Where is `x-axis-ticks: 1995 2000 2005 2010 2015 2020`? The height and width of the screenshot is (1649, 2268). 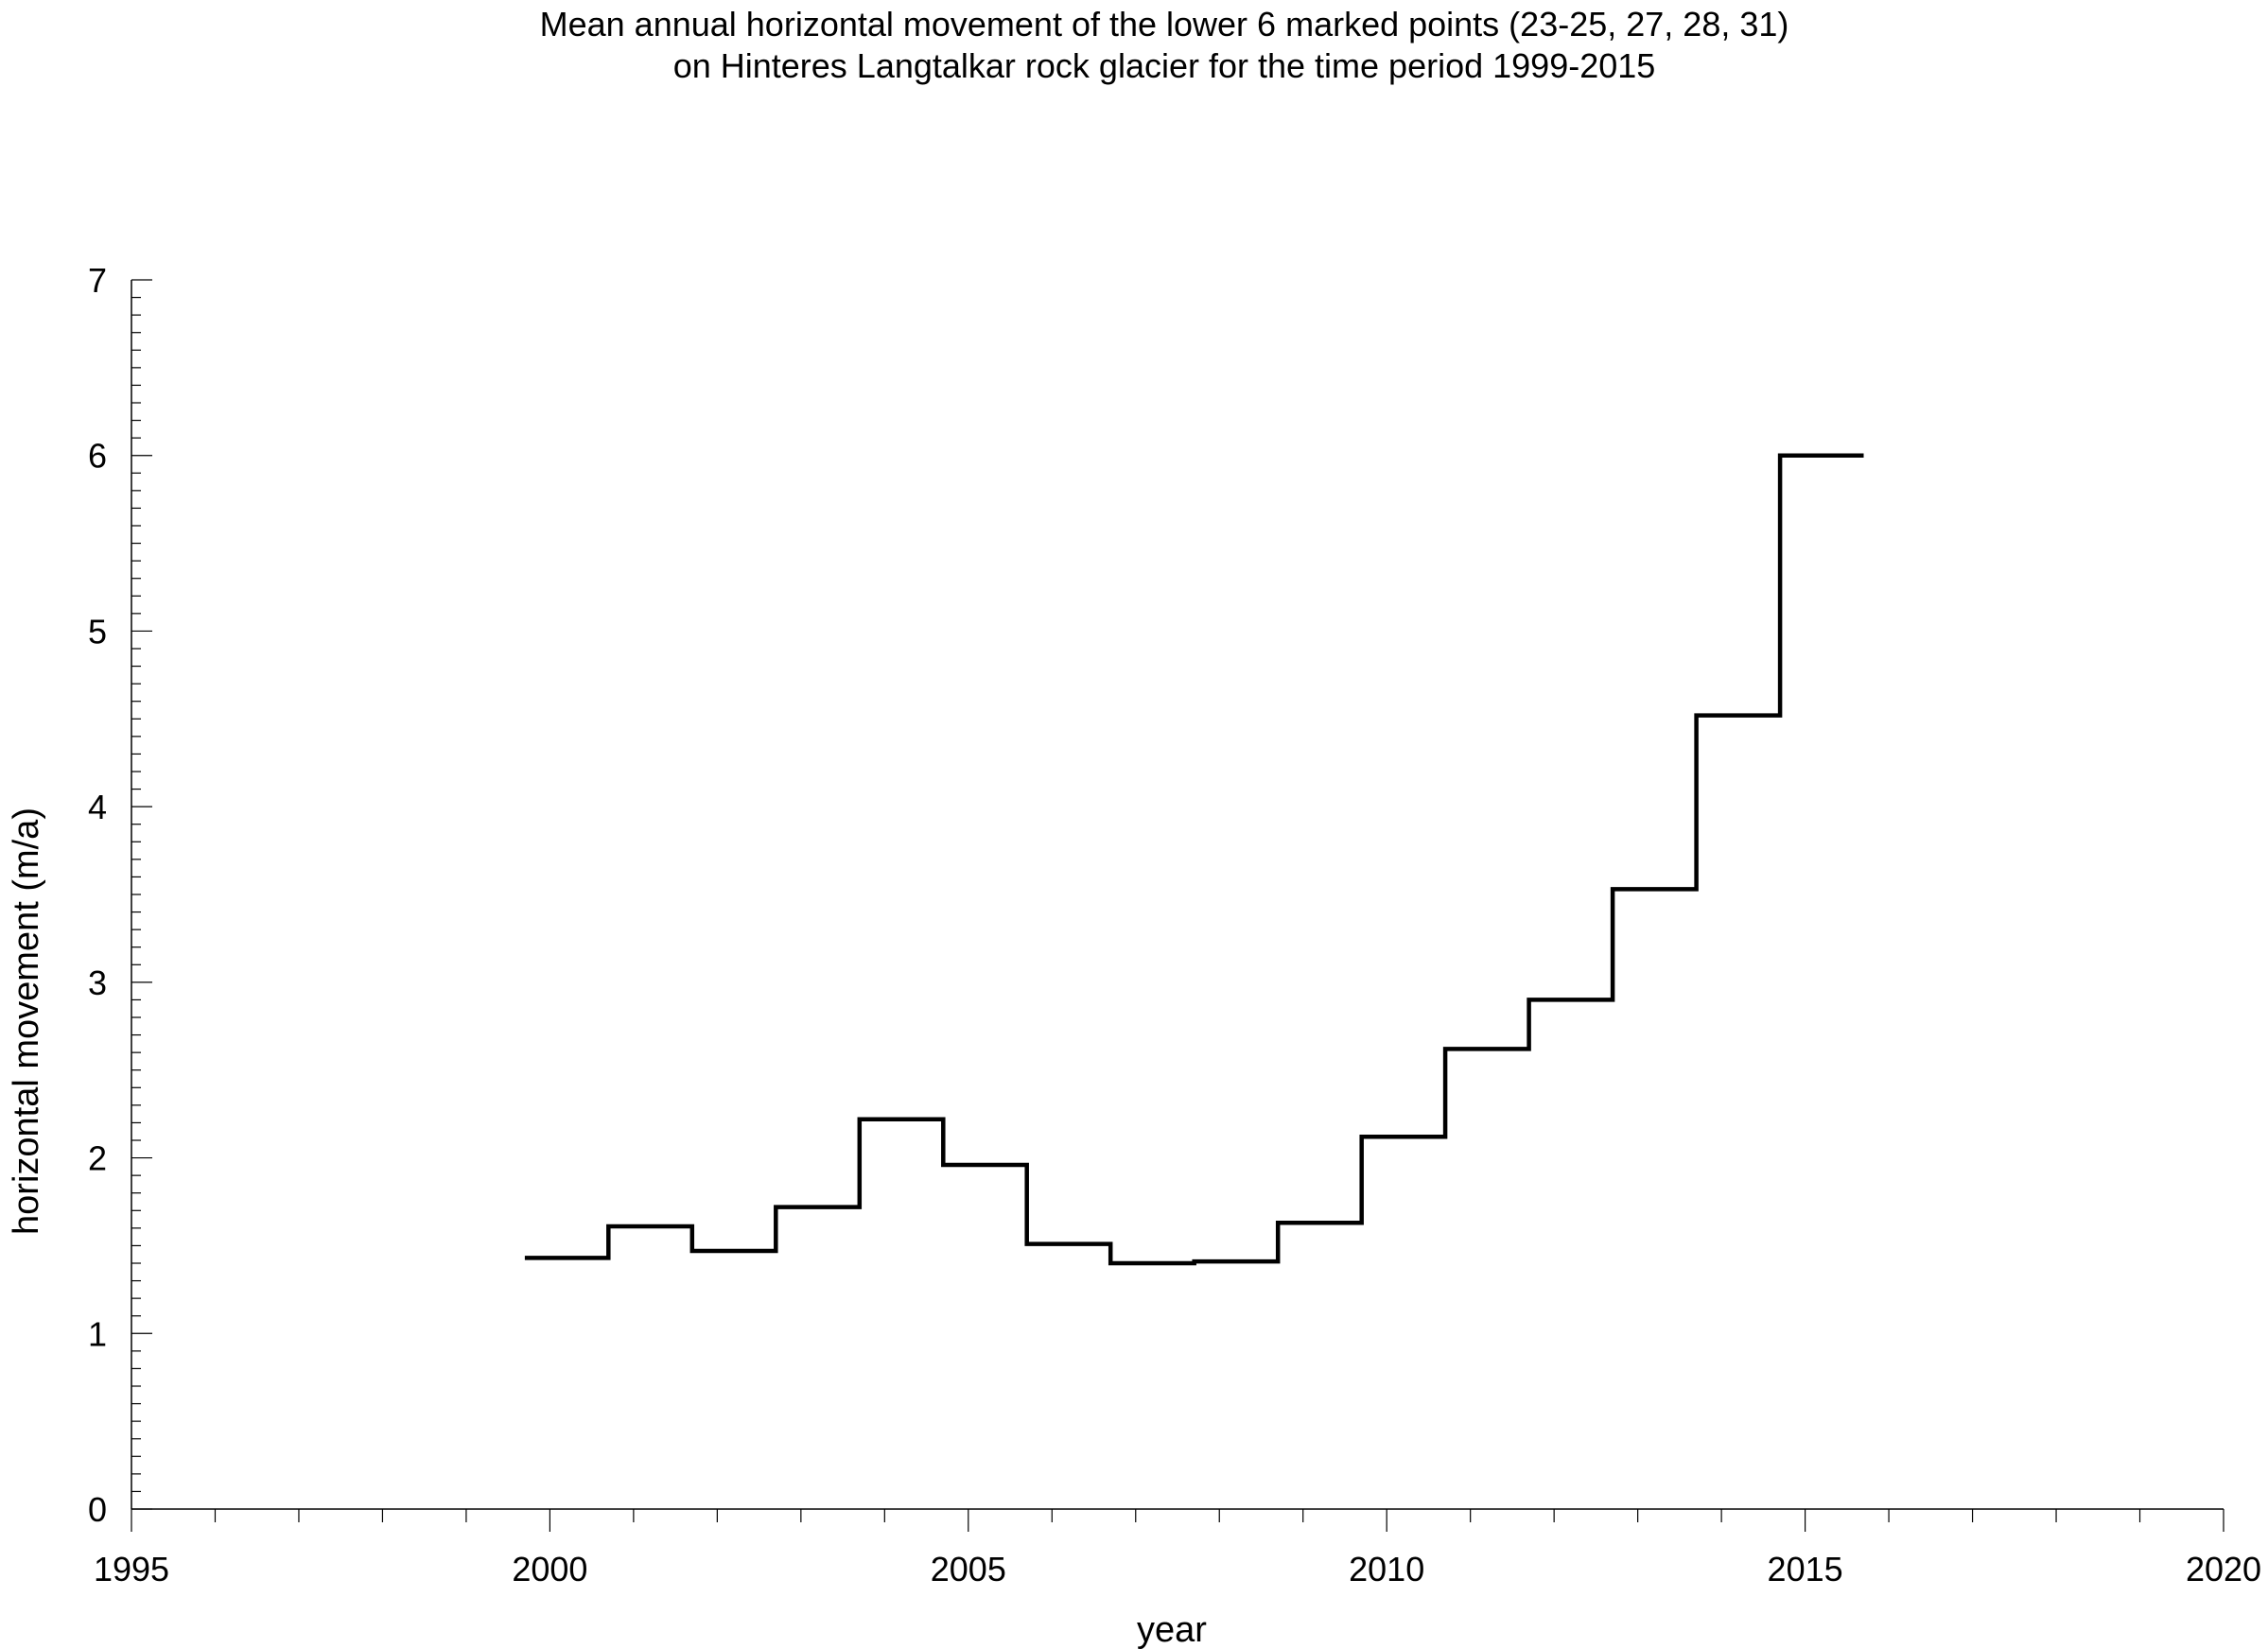 x-axis-ticks: 1995 2000 2005 2010 2015 2020 is located at coordinates (1177, 1548).